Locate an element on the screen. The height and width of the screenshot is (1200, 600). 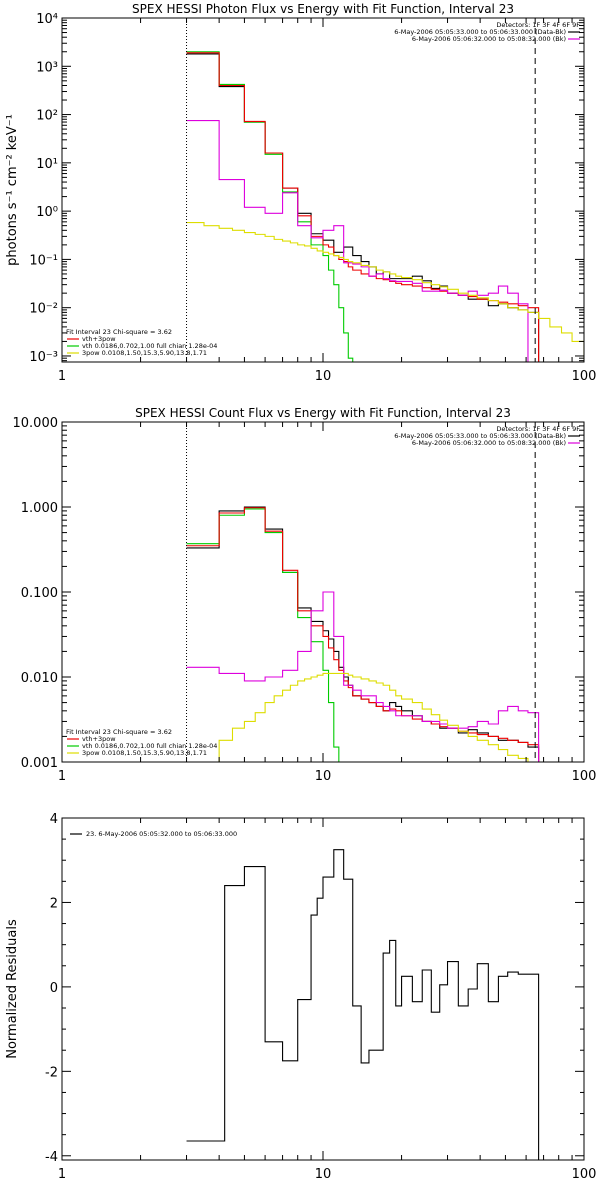
y-tick-label: 0 is located at coordinates (54, 988).